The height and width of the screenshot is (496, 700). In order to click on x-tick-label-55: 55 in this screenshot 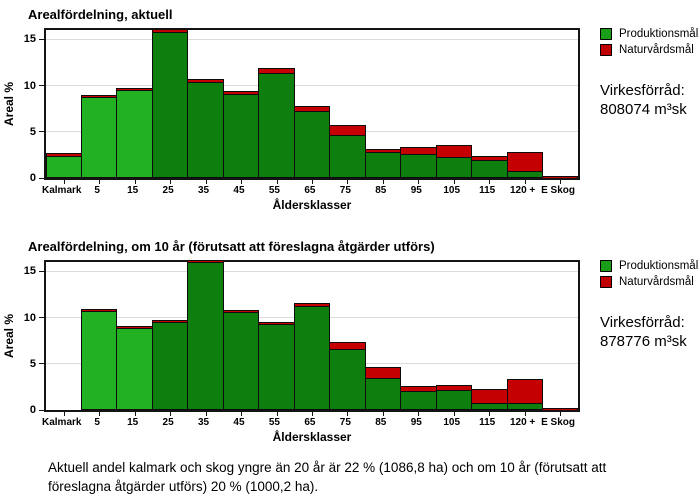, I will do `click(274, 190)`.